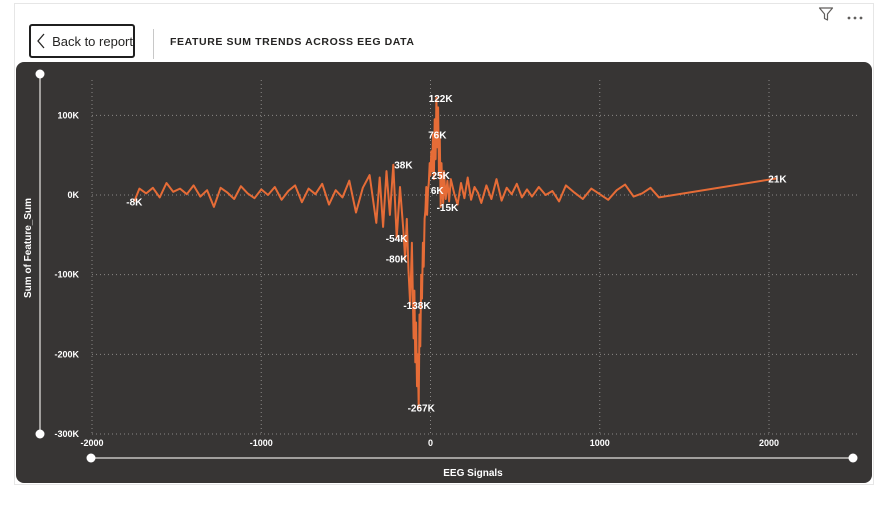 Image resolution: width=886 pixels, height=506 pixels. What do you see at coordinates (91, 443) in the screenshot?
I see `x-tick-label: -2000` at bounding box center [91, 443].